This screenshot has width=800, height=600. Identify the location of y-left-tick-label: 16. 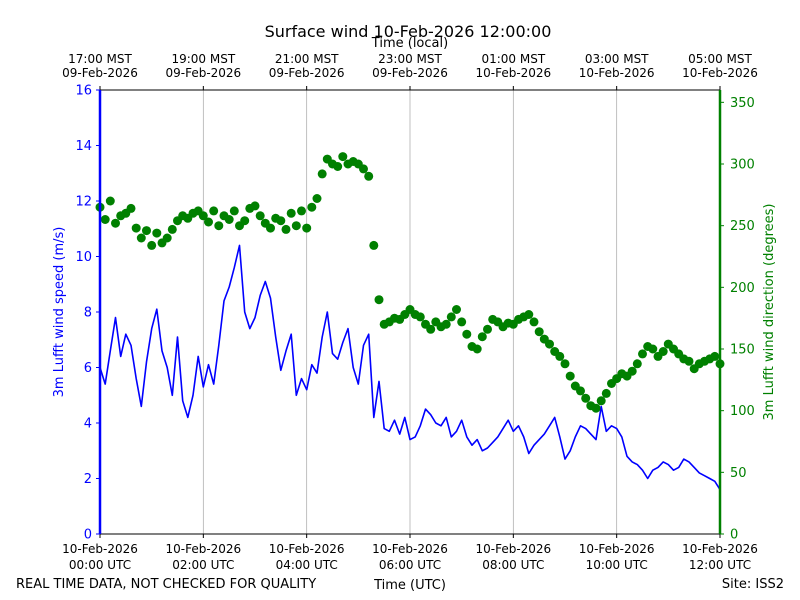
(83, 91).